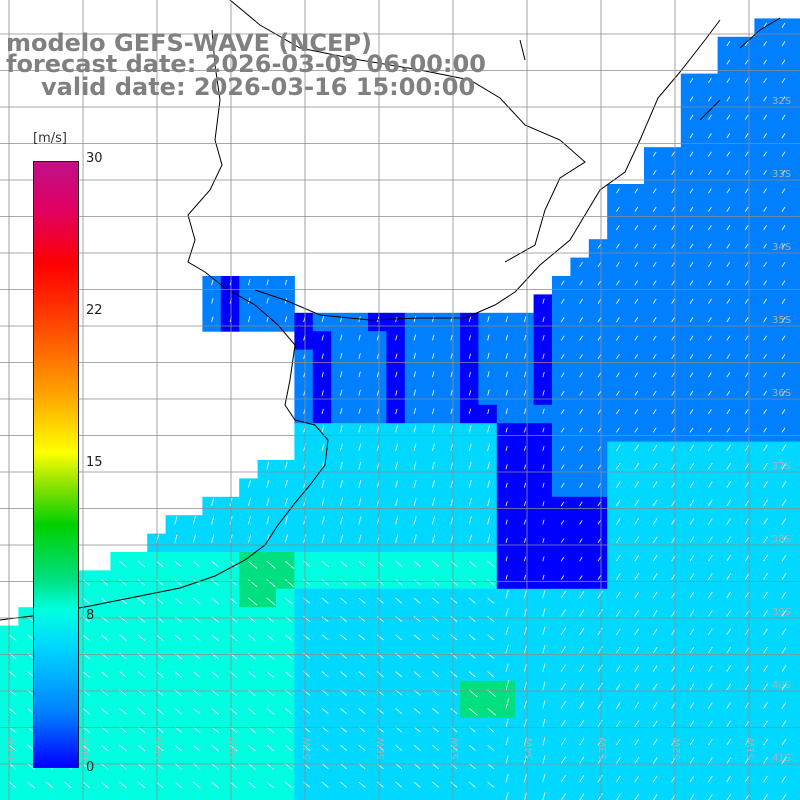  What do you see at coordinates (650, 69) in the screenshot?
I see `coastline-detail` at bounding box center [650, 69].